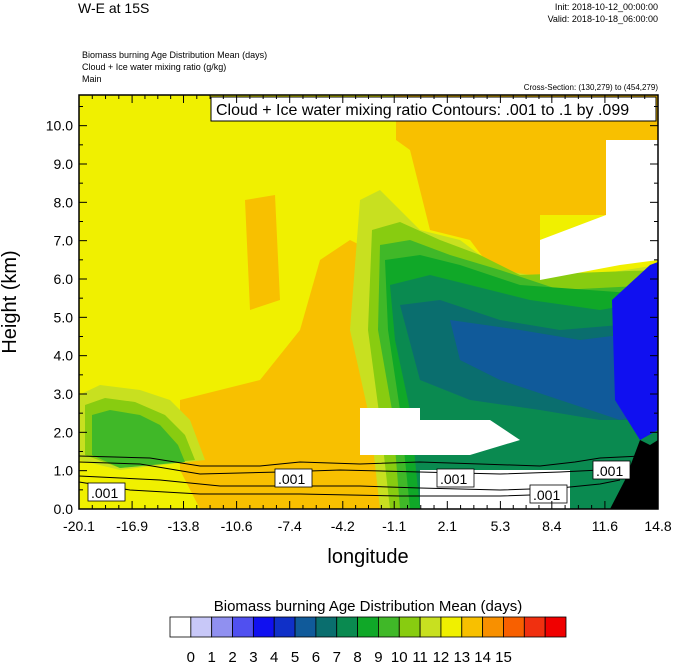 Image resolution: width=674 pixels, height=667 pixels. Describe the element at coordinates (448, 526) in the screenshot. I see `x-tick-label: 2.1` at that location.